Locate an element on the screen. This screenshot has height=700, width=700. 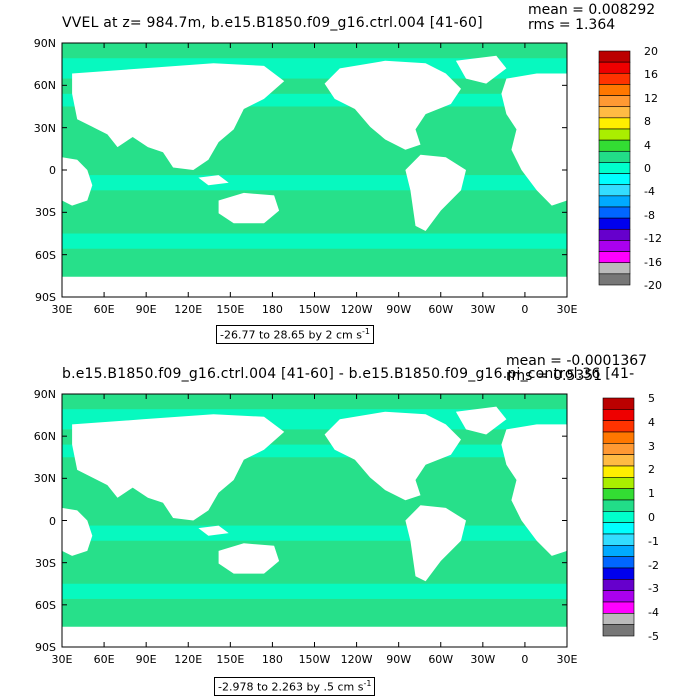
panel1-colorbar is located at coordinates (614, 168).